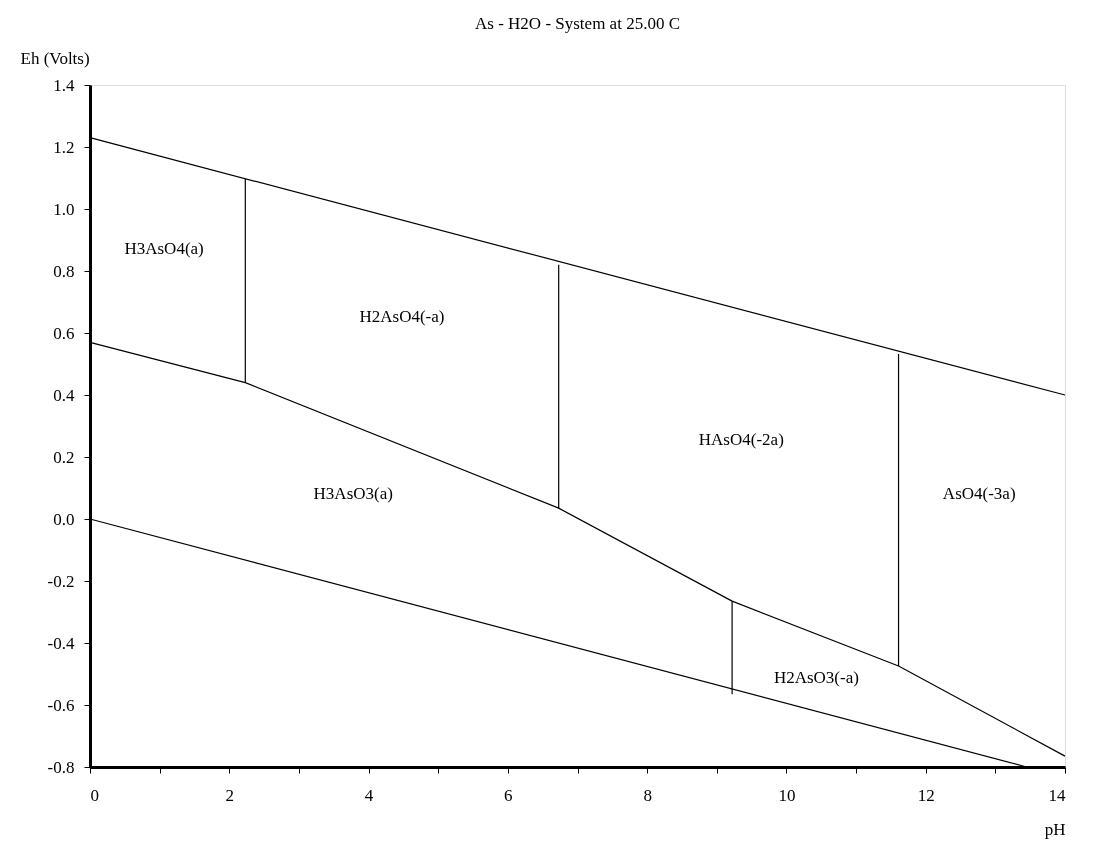 The height and width of the screenshot is (861, 1114). I want to click on y-tick-label: 0.6, so click(64, 333).